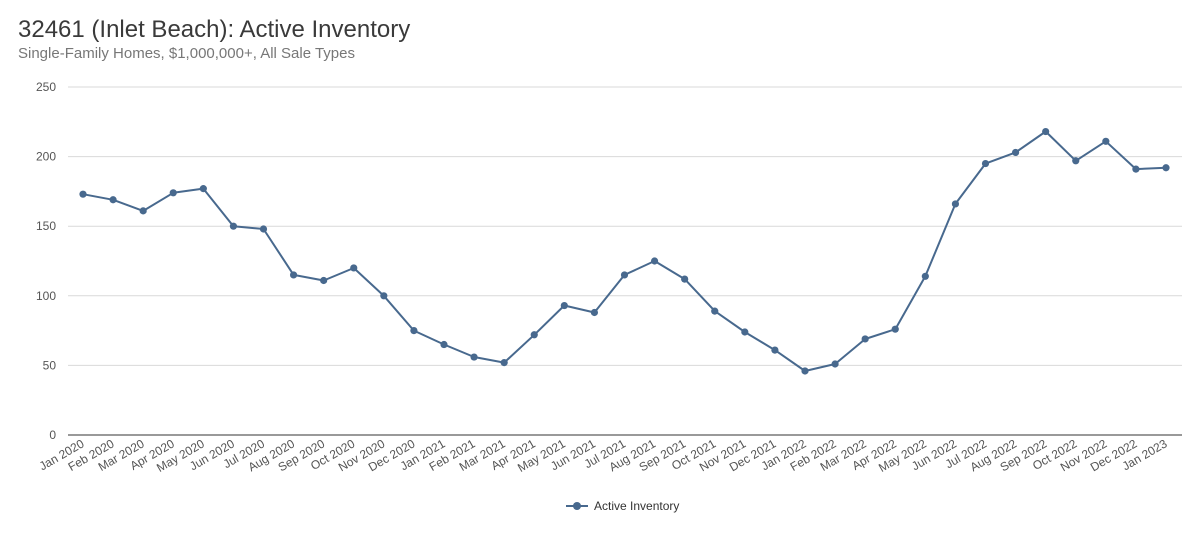 The width and height of the screenshot is (1200, 550). What do you see at coordinates (50, 365) in the screenshot?
I see `y-tick-label: 50` at bounding box center [50, 365].